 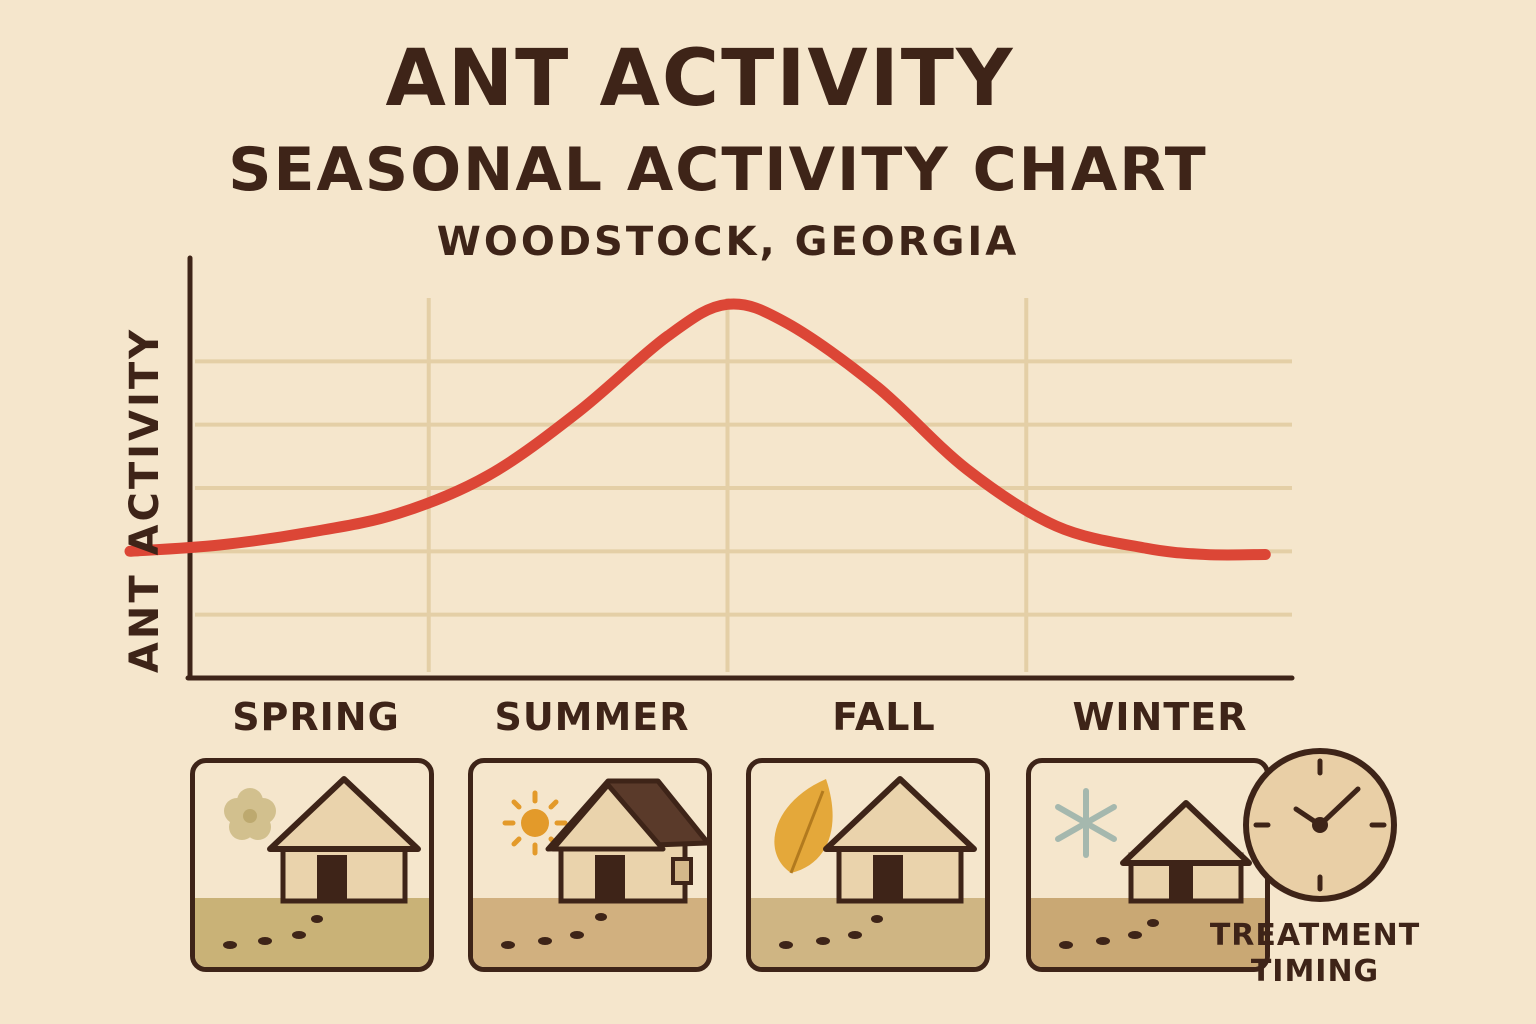 What do you see at coordinates (728, 242) in the screenshot?
I see `chart-location: WOODSTOCK, GEORGIA` at bounding box center [728, 242].